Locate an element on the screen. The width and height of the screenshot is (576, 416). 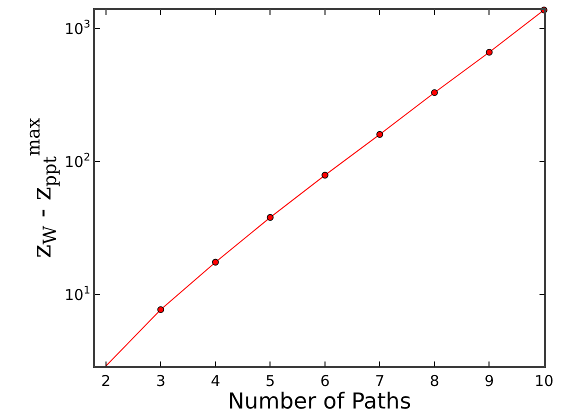
x-tick-label: 6 is located at coordinates (325, 381).